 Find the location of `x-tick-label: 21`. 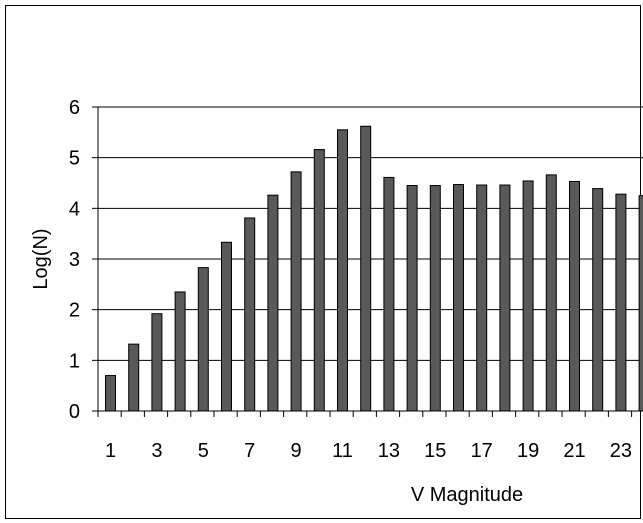

x-tick-label: 21 is located at coordinates (574, 451).